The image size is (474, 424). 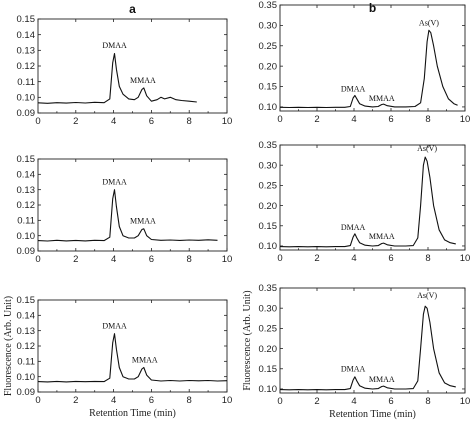 I want to click on chromatogram-trace-a3, so click(x=132, y=358).